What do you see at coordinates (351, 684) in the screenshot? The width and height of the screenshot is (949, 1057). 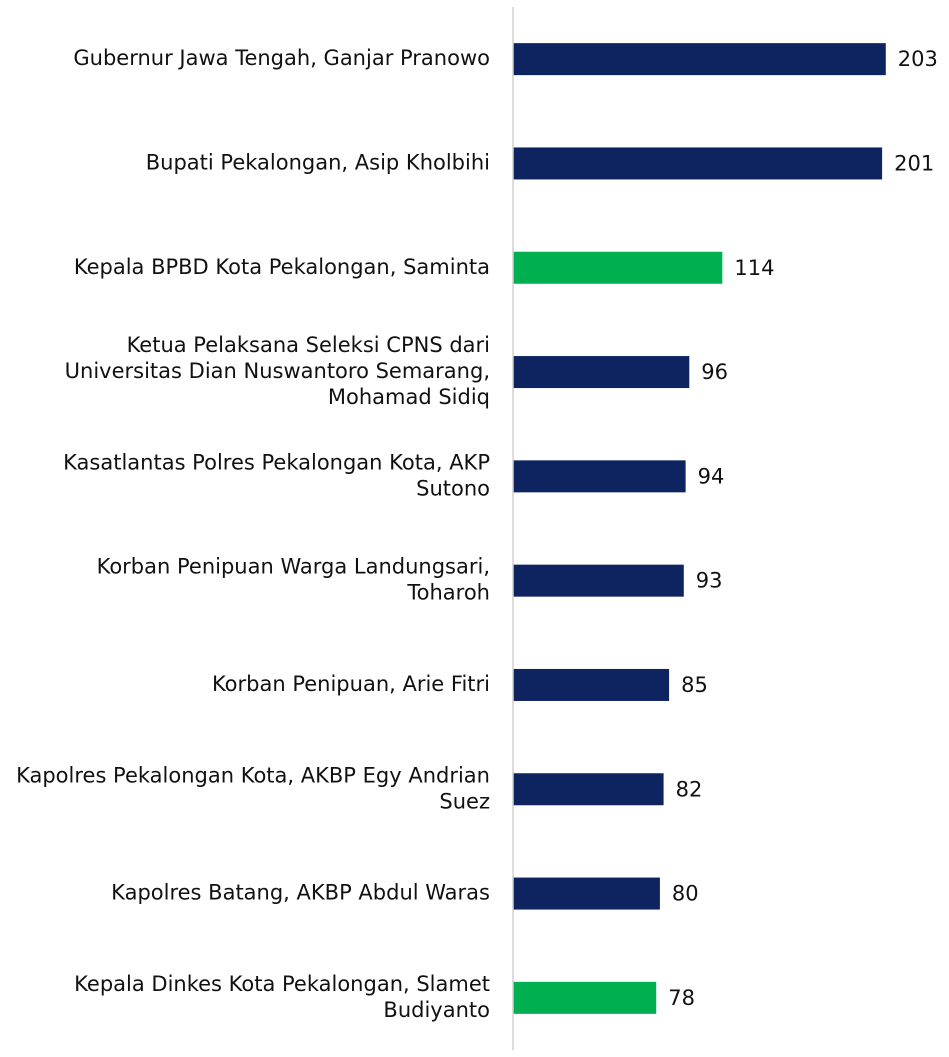 I see `category-label: Korban Penipuan, Arie Fitri` at bounding box center [351, 684].